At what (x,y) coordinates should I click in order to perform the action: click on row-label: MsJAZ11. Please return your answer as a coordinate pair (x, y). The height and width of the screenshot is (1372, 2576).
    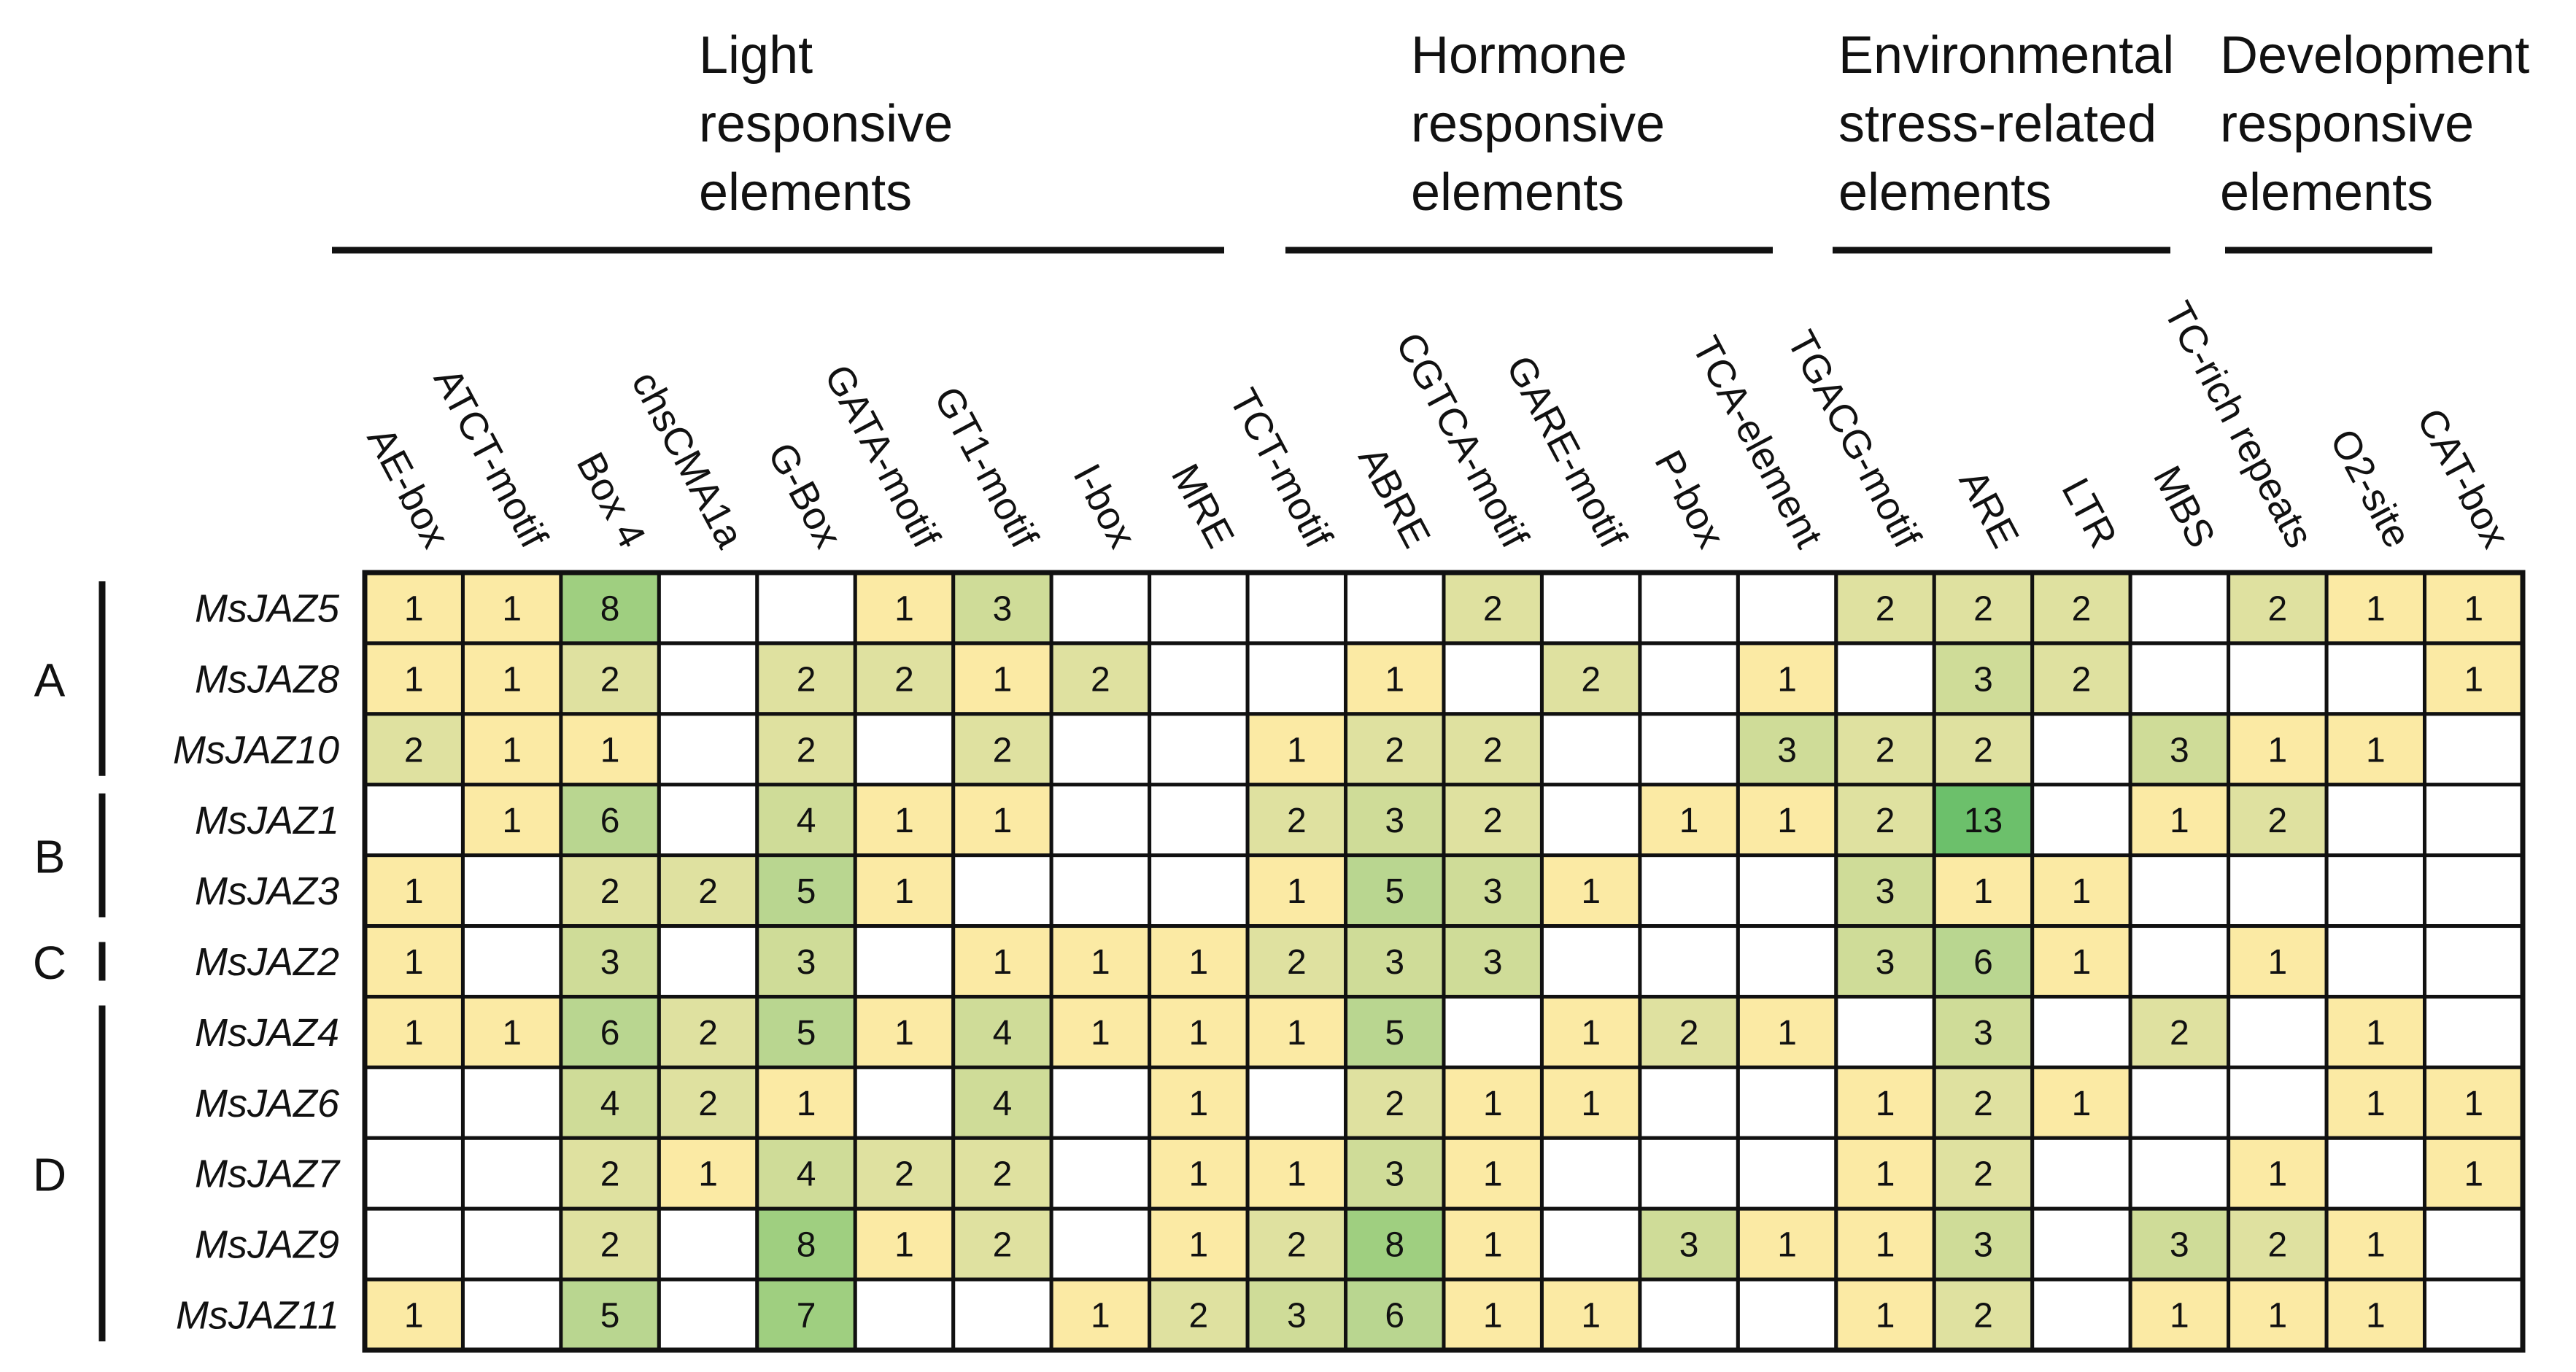
    Looking at the image, I should click on (257, 1316).